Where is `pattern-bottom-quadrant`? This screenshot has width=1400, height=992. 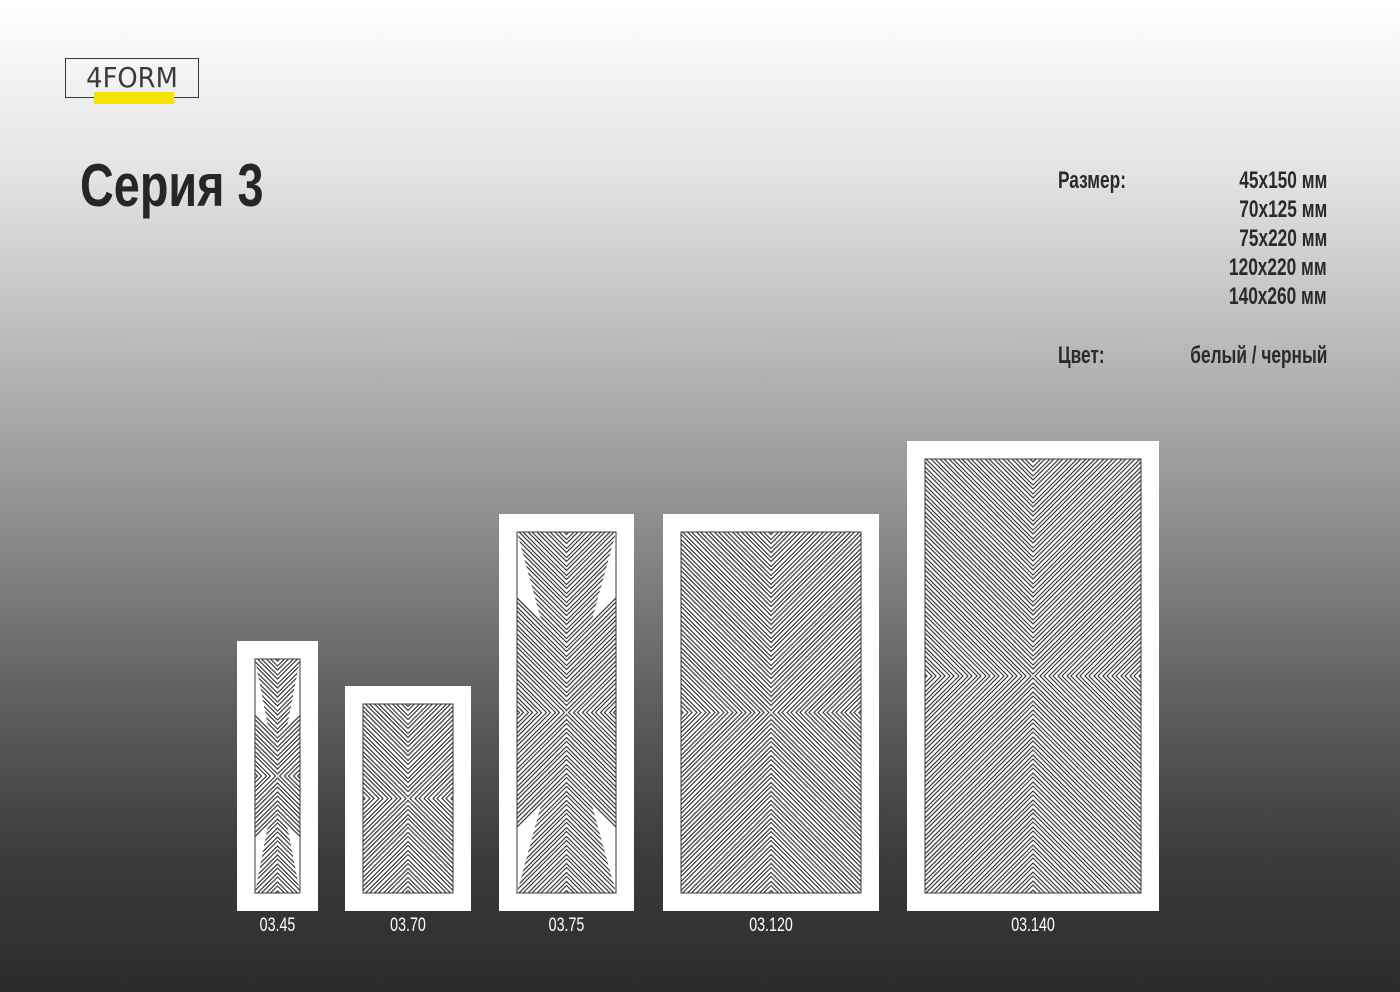 pattern-bottom-quadrant is located at coordinates (277, 834).